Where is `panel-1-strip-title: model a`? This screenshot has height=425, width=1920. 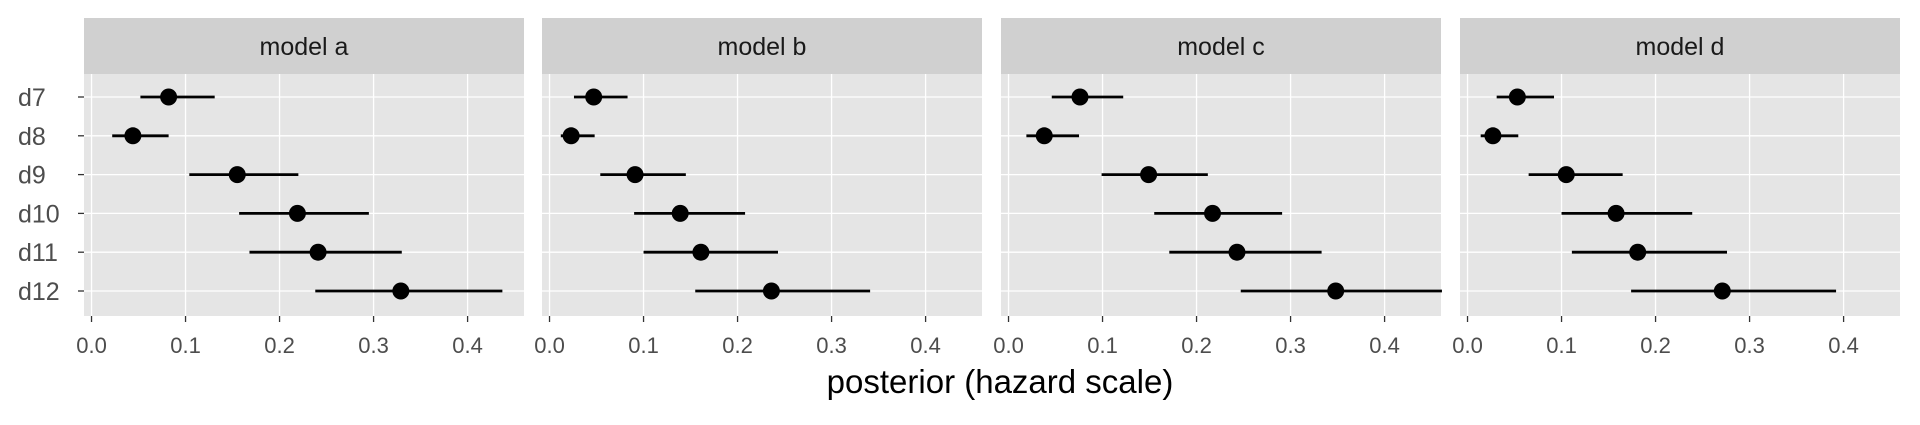
panel-1-strip-title: model a is located at coordinates (304, 47).